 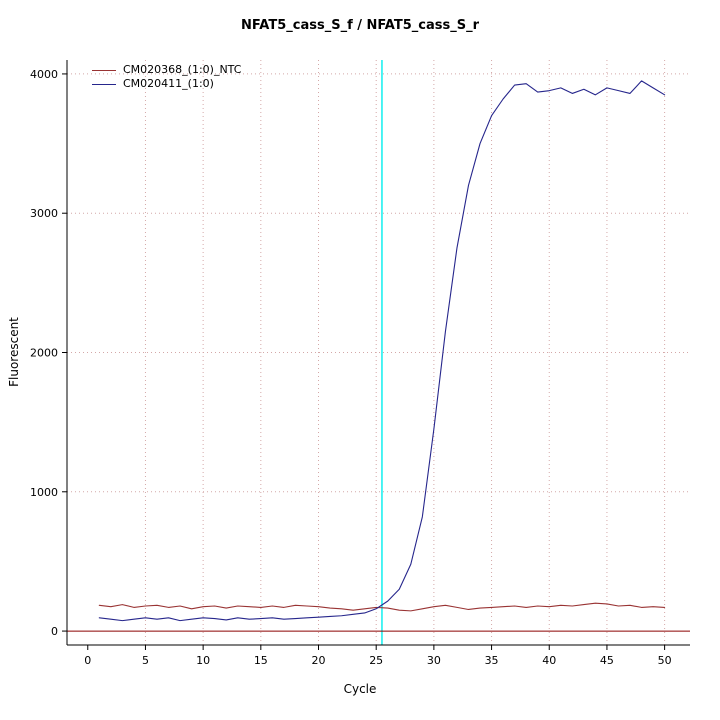 What do you see at coordinates (54, 631) in the screenshot?
I see `y-tick-label: 0` at bounding box center [54, 631].